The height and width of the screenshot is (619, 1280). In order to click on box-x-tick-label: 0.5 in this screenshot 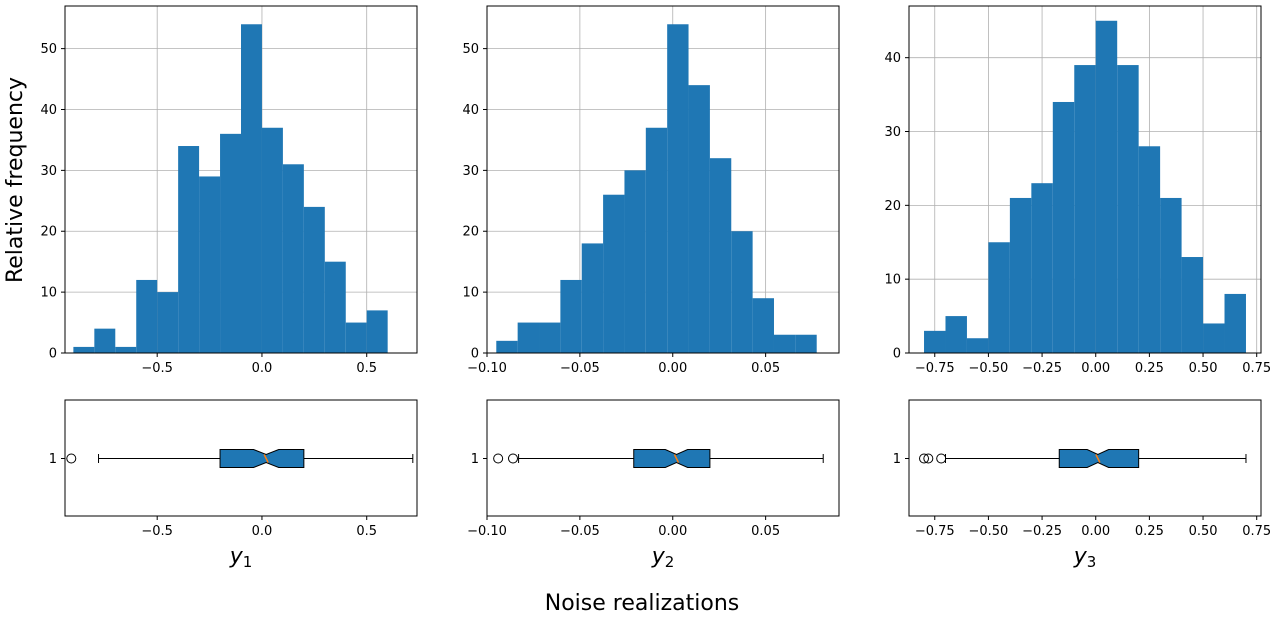, I will do `click(366, 531)`.